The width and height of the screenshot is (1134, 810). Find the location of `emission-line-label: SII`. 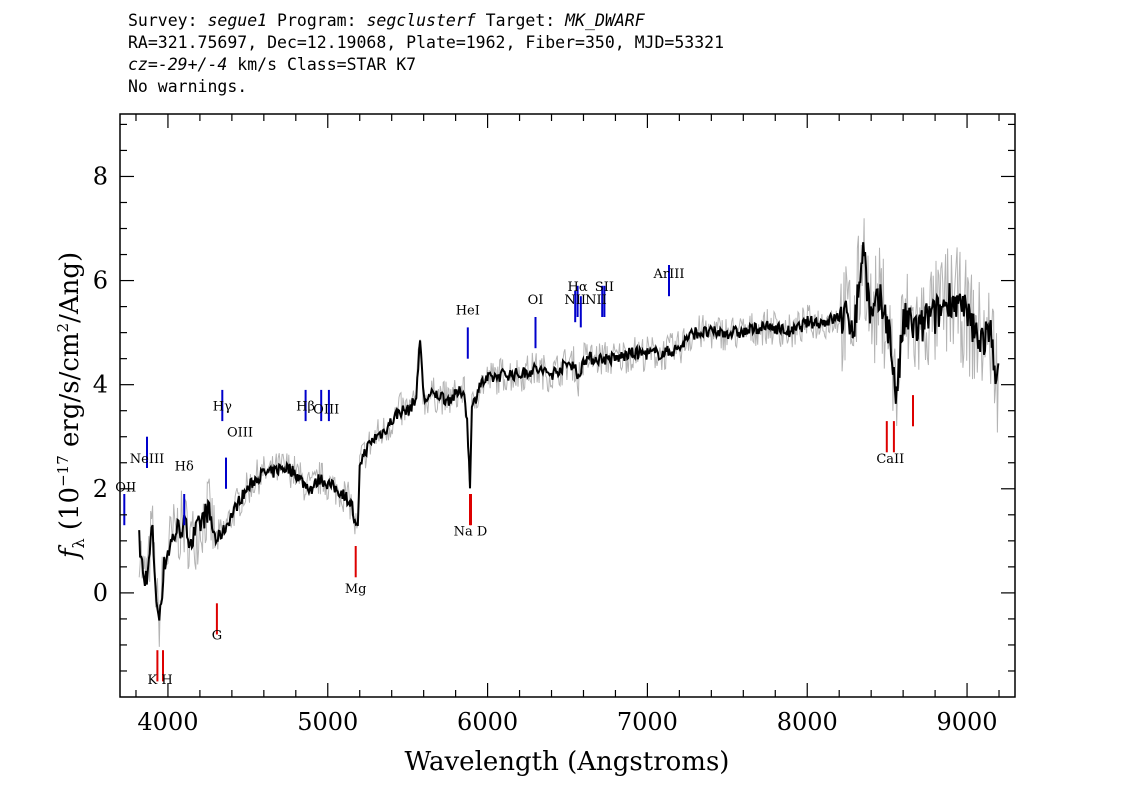

emission-line-label: SII is located at coordinates (604, 287).